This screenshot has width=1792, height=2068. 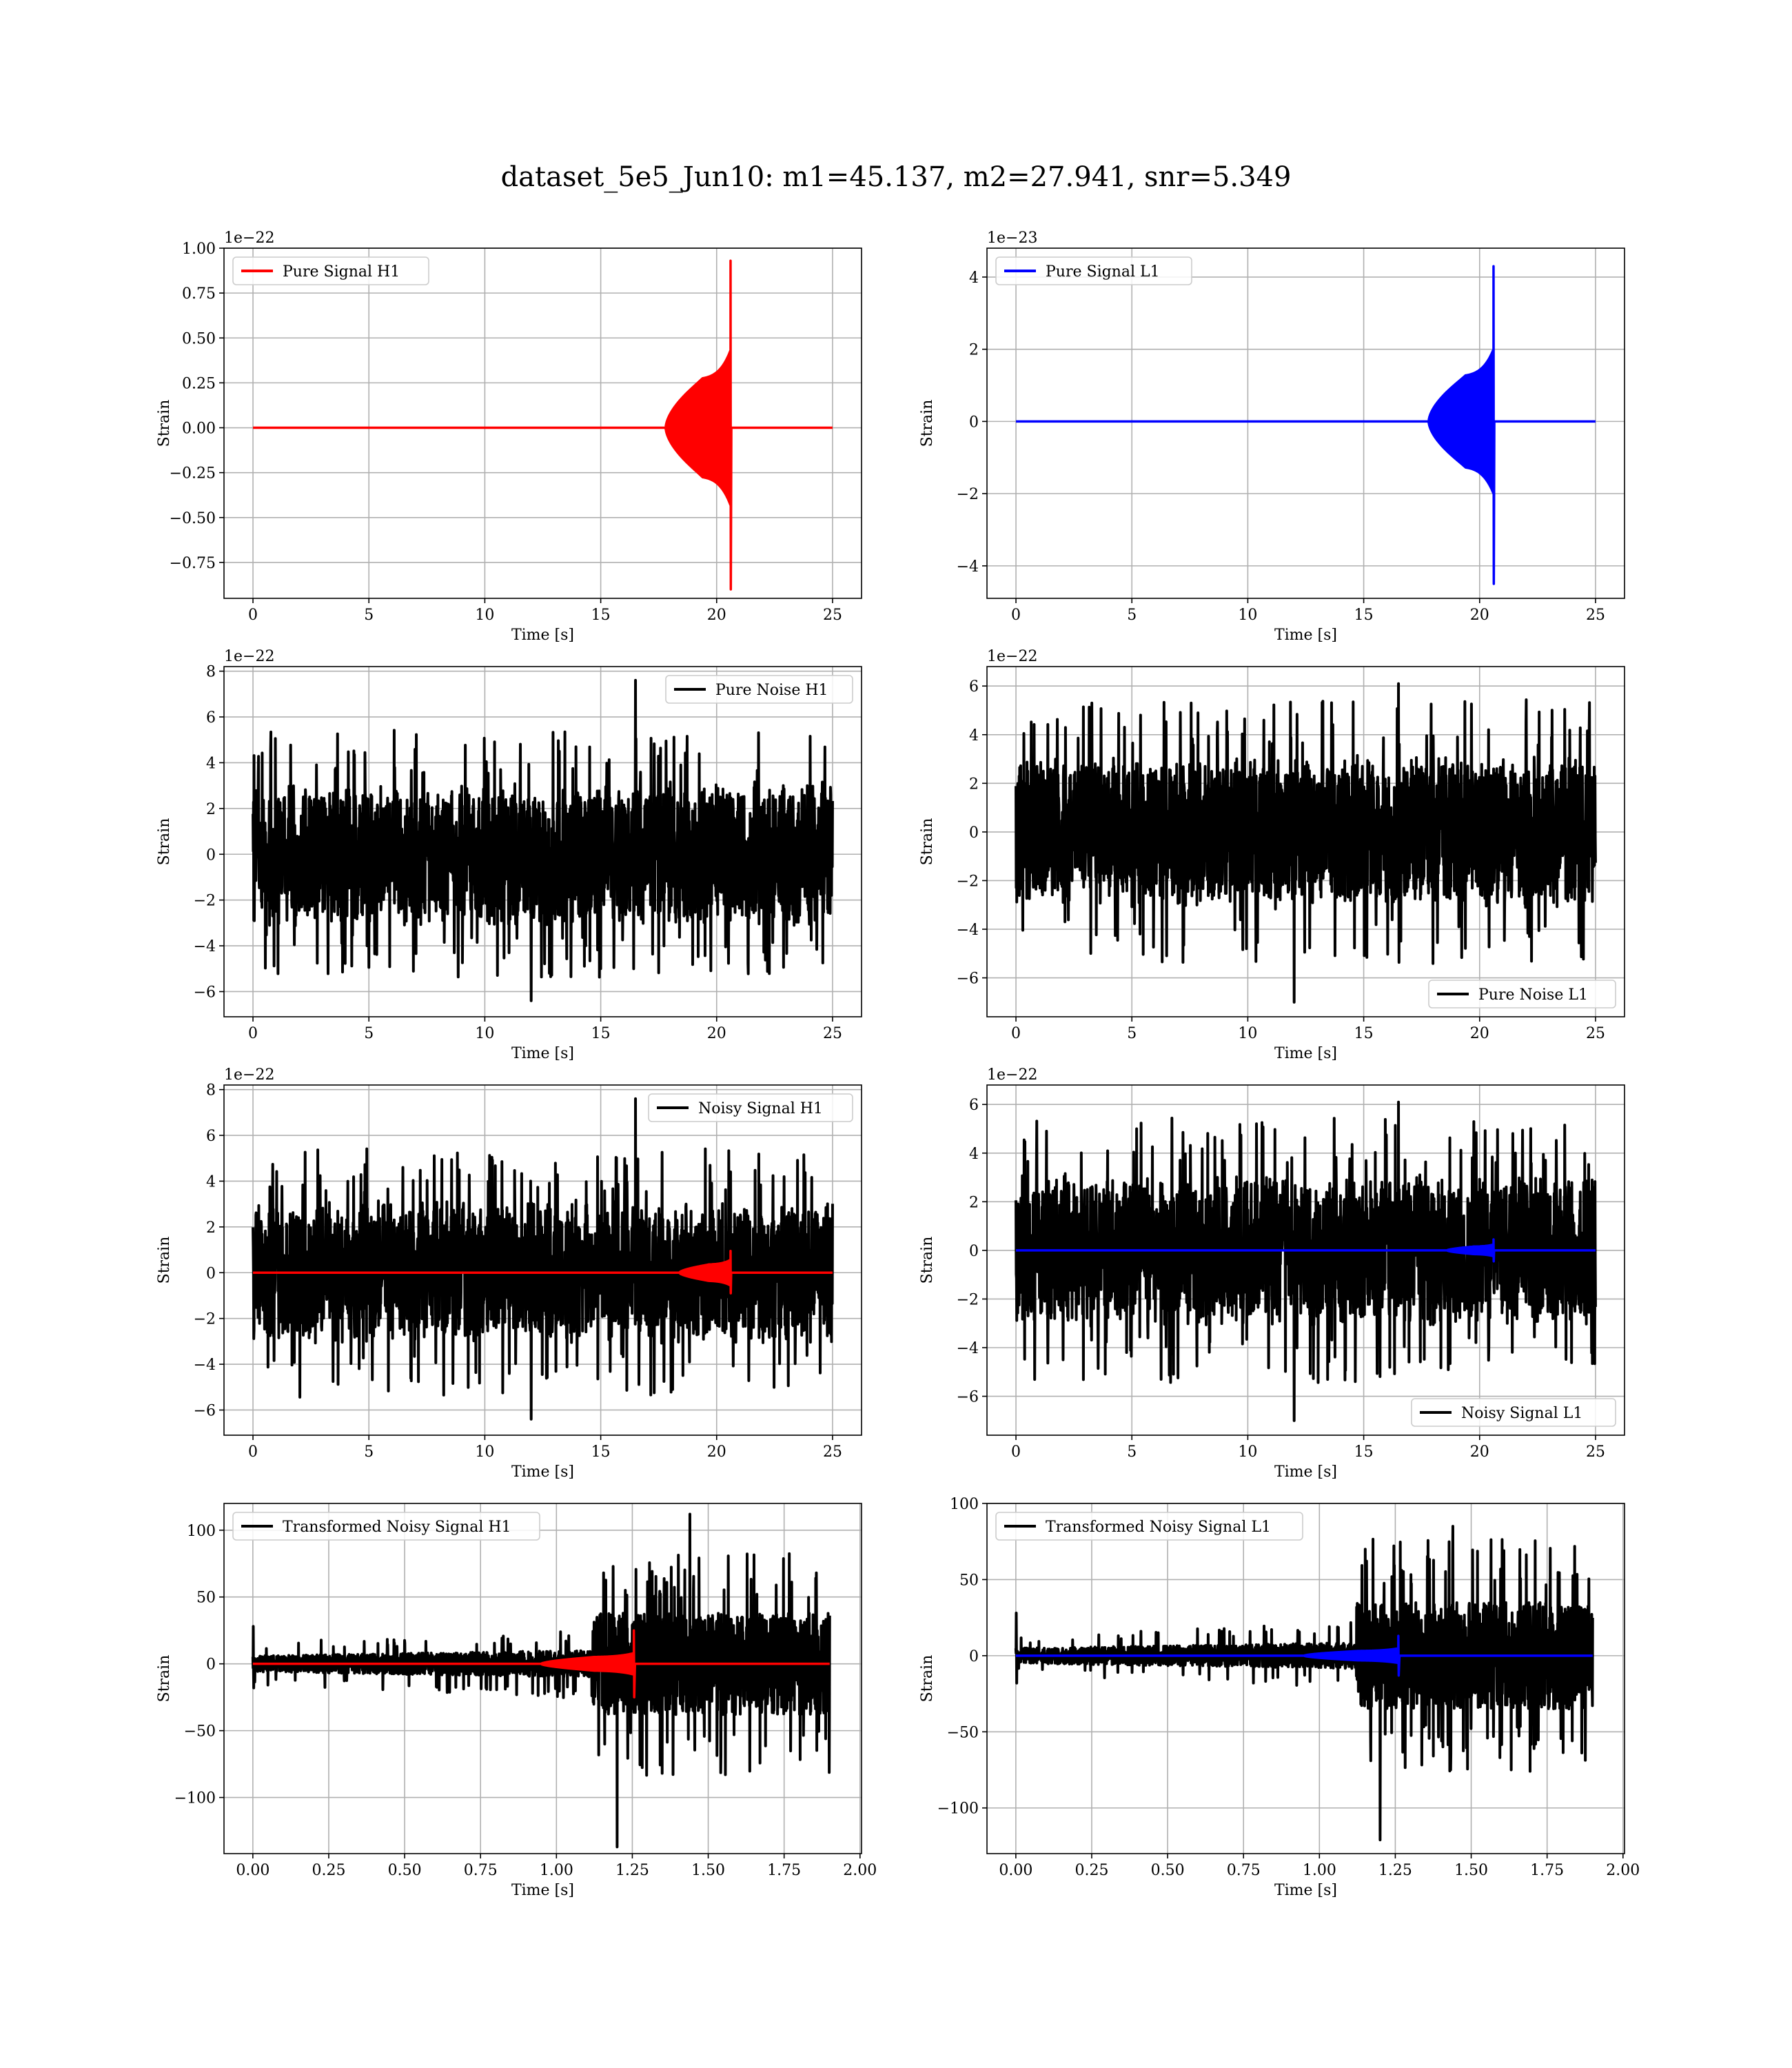 What do you see at coordinates (541, 1664) in the screenshot?
I see `series-line-red-signal` at bounding box center [541, 1664].